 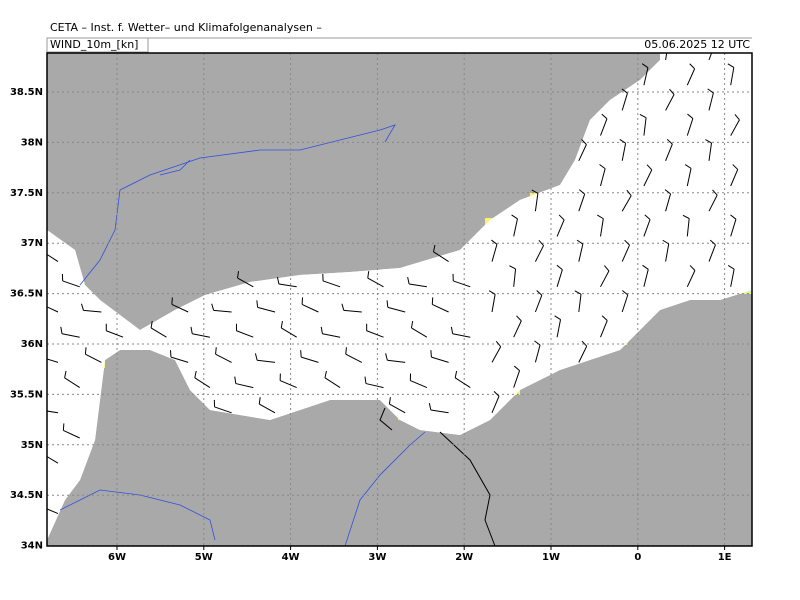 What do you see at coordinates (377, 557) in the screenshot?
I see `lon-label: 3W` at bounding box center [377, 557].